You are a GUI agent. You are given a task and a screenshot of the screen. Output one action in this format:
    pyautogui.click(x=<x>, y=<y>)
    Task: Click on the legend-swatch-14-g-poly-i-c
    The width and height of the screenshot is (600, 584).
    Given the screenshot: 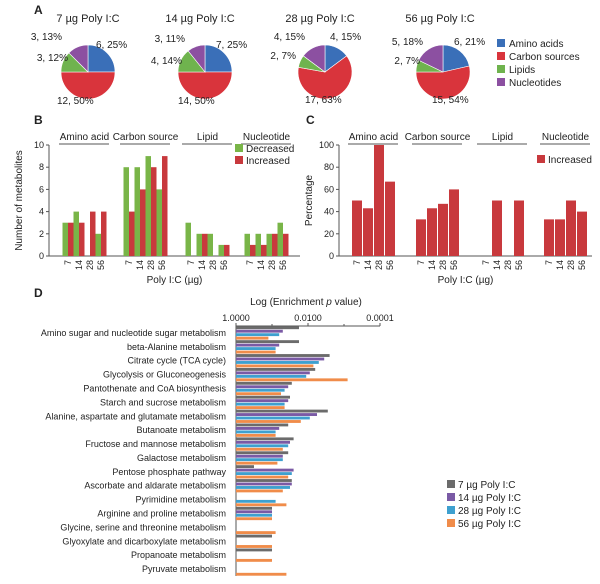 What is the action you would take?
    pyautogui.click(x=451, y=497)
    